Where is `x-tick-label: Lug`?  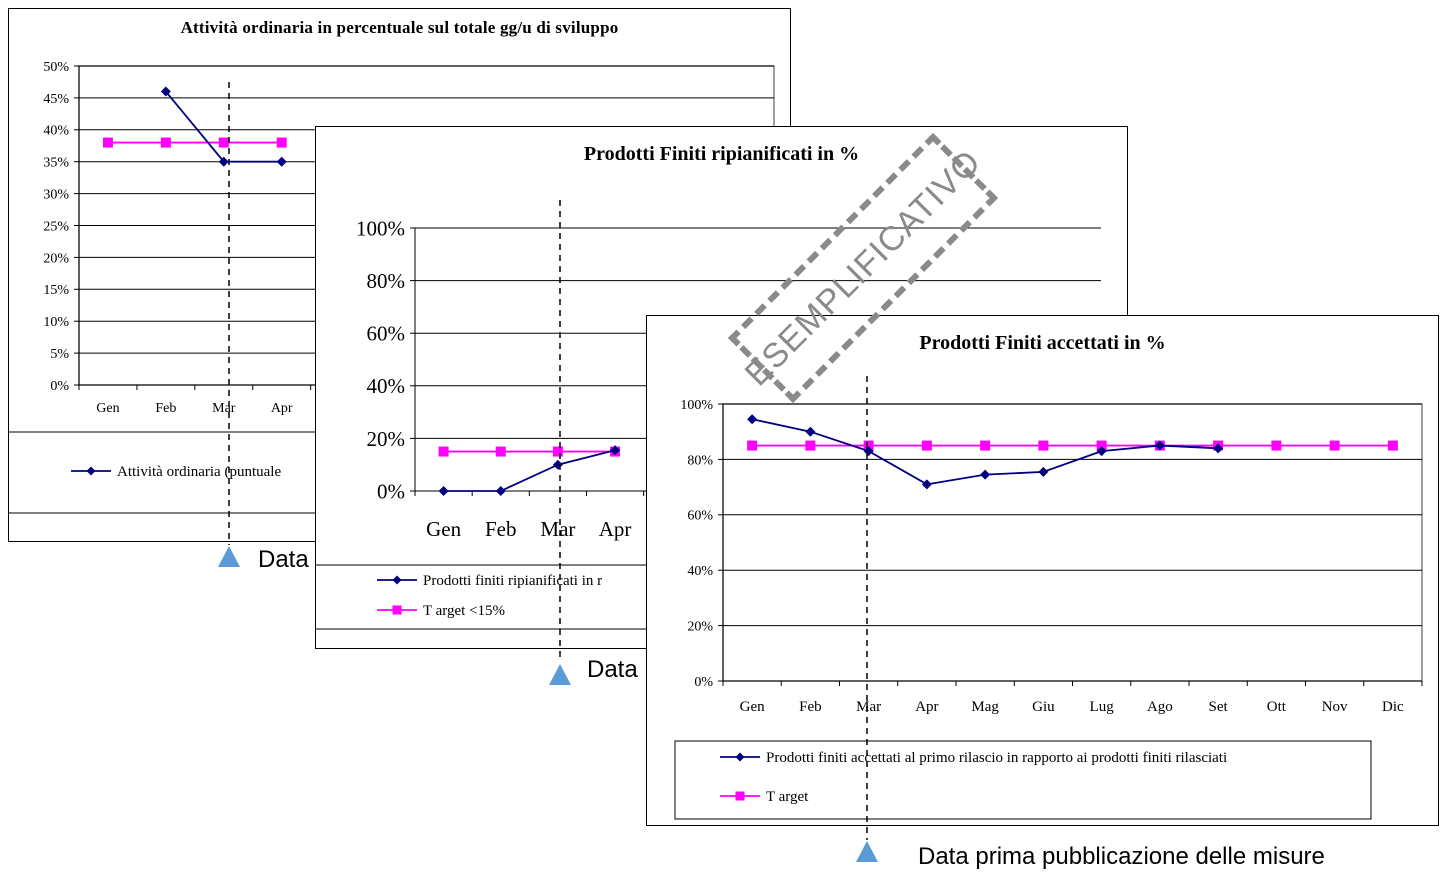 x-tick-label: Lug is located at coordinates (1102, 707).